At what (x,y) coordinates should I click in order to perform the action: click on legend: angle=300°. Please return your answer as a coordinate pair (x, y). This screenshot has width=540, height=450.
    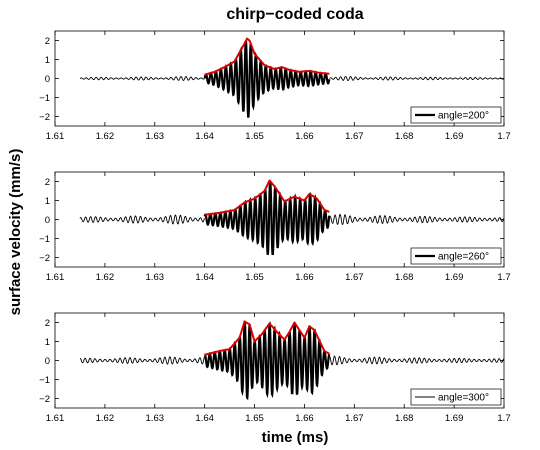
    Looking at the image, I should click on (456, 397).